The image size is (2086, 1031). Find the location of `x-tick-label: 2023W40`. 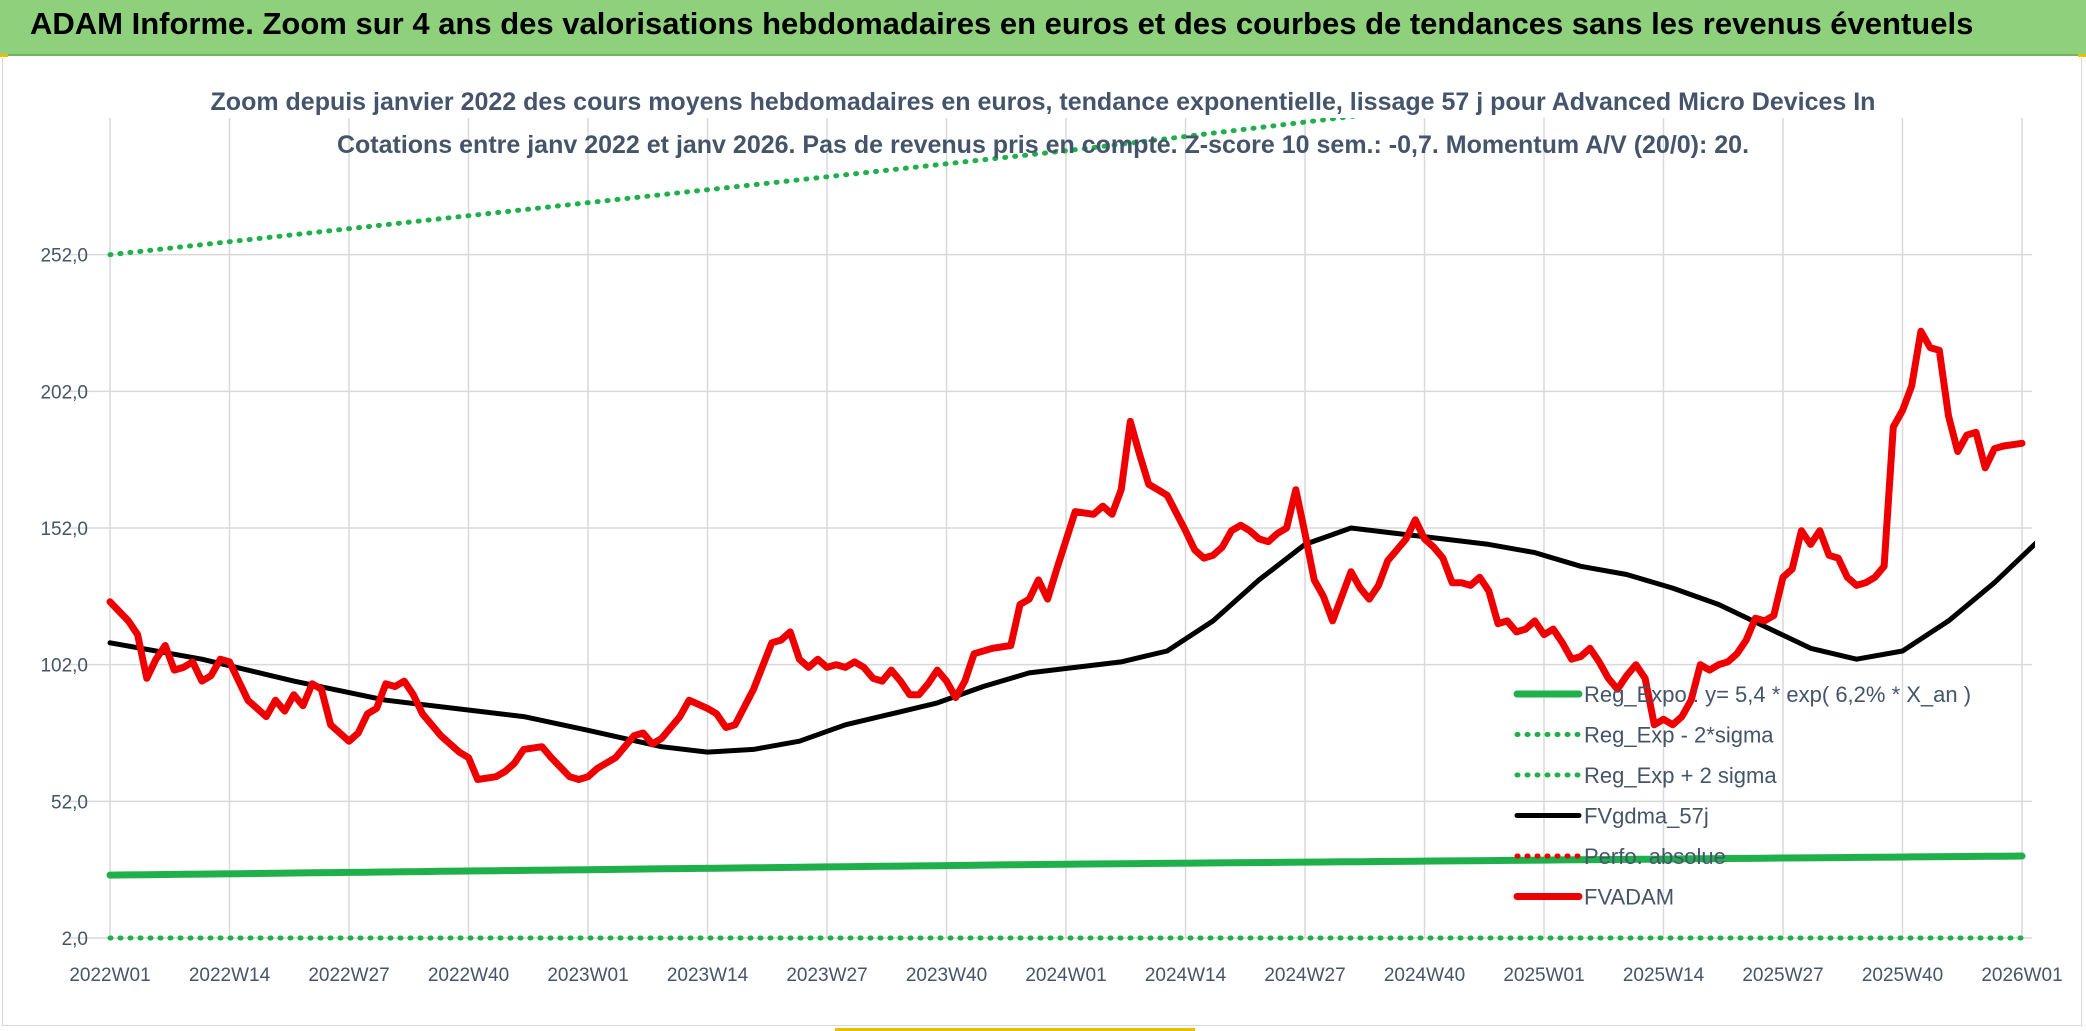

x-tick-label: 2023W40 is located at coordinates (946, 975).